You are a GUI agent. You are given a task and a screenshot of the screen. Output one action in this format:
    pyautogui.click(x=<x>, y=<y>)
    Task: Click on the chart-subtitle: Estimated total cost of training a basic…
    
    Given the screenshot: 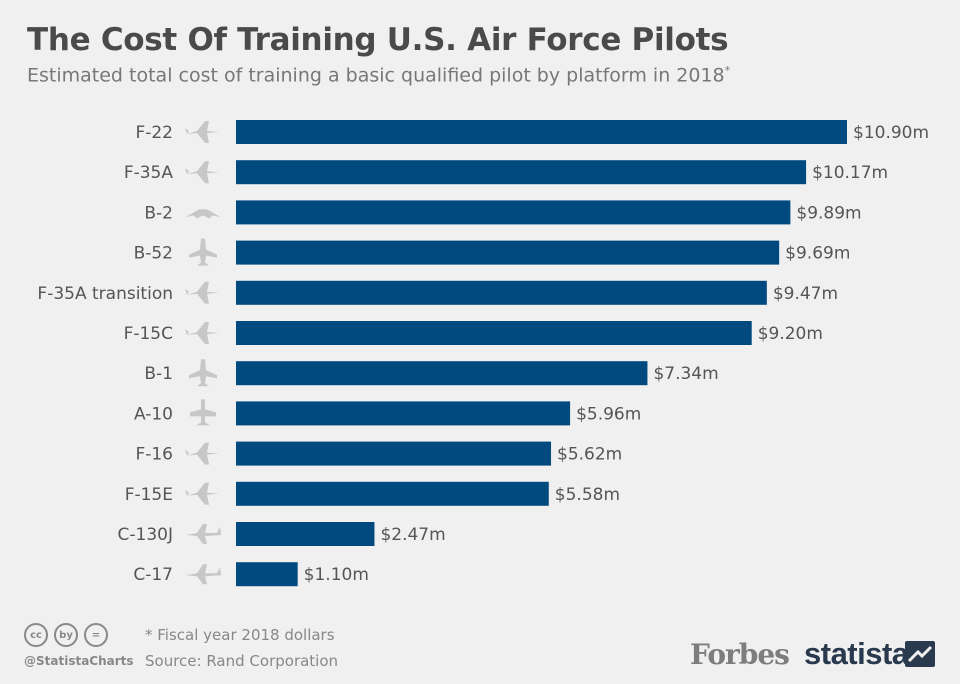 What is the action you would take?
    pyautogui.click(x=378, y=75)
    